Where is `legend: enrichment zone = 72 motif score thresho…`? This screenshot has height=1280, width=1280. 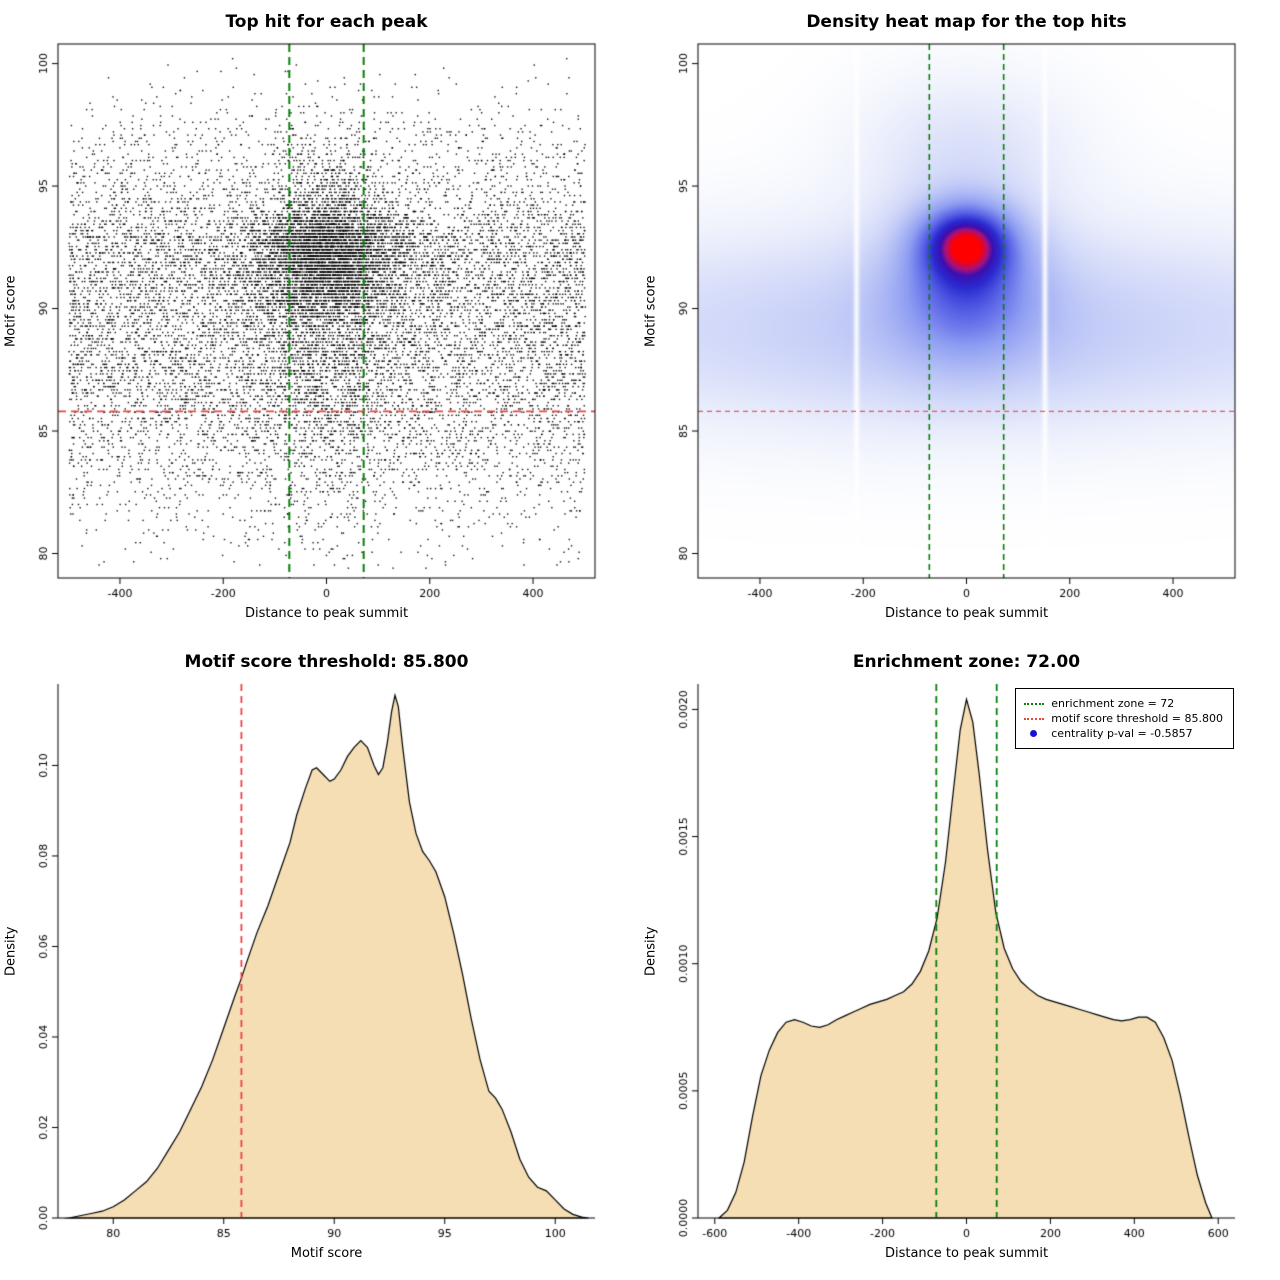
legend: enrichment zone = 72 motif score thresho… is located at coordinates (1124, 718).